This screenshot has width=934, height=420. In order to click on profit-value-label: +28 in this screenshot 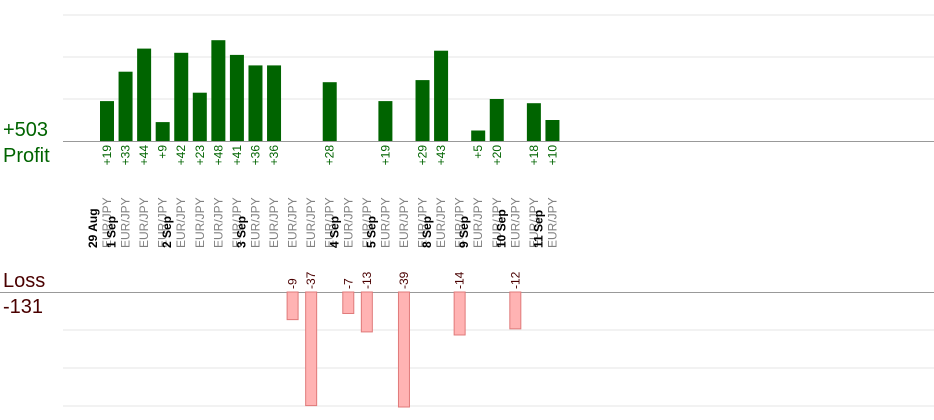, I will do `click(330, 155)`.